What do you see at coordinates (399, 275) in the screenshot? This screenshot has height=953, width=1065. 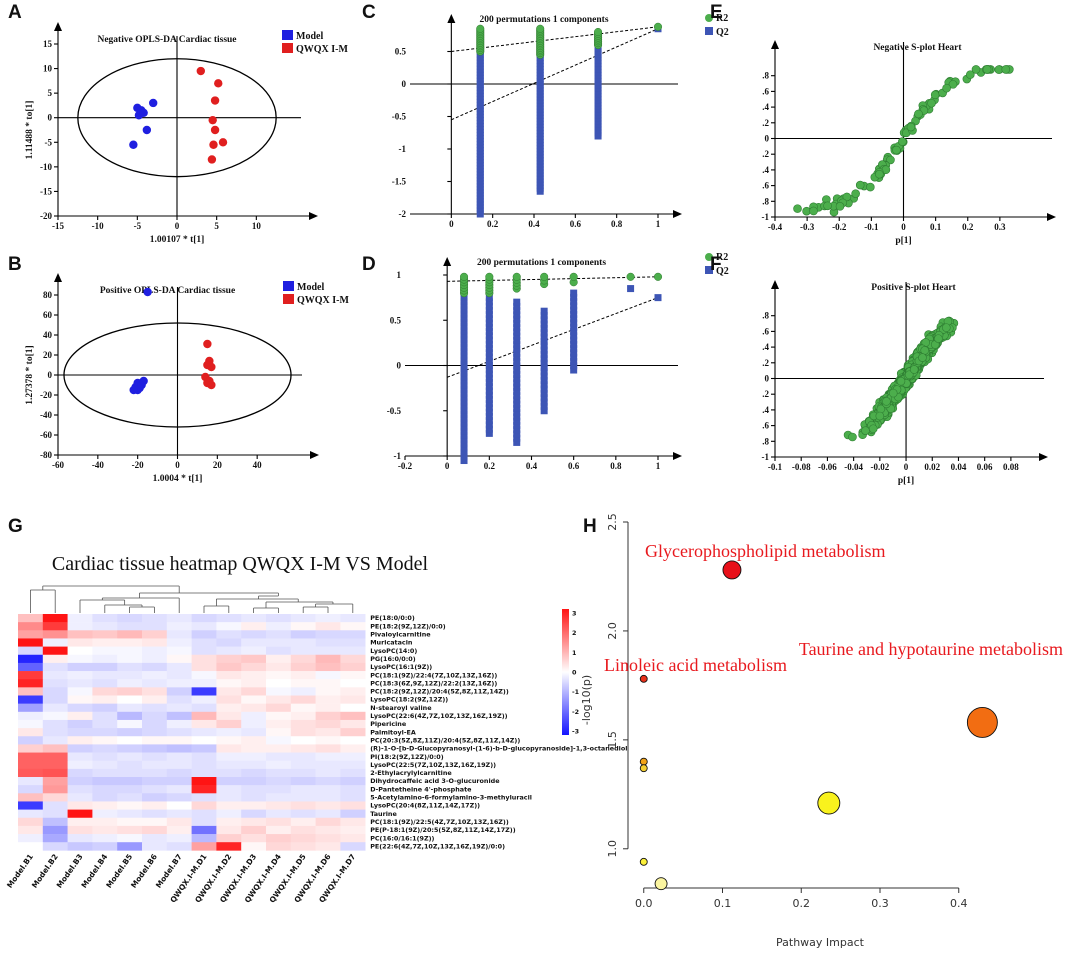 I see `y-tick-label: 1` at bounding box center [399, 275].